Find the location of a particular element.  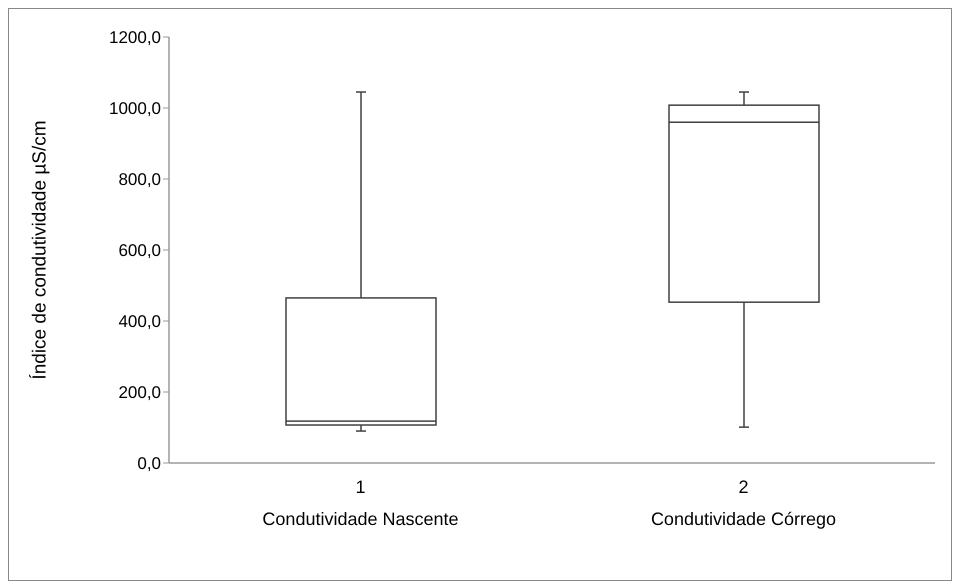

y-tick-label: 1000,0 is located at coordinates (135, 108).